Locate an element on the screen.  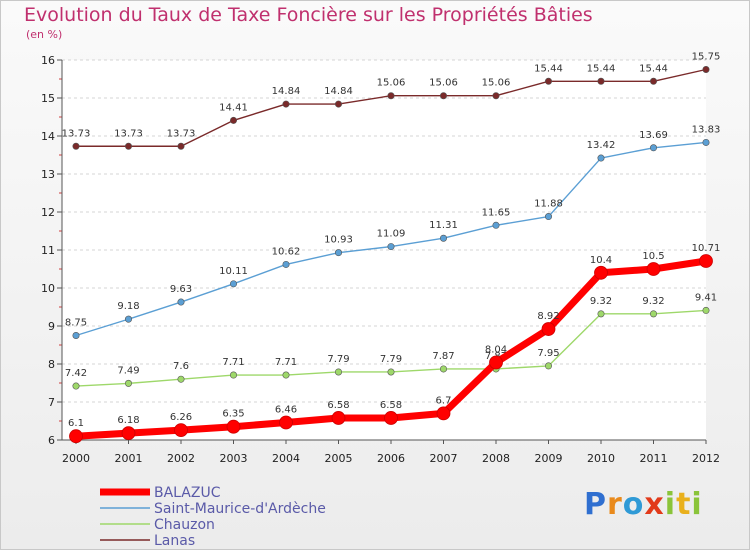
data-label: 6.58 is located at coordinates (338, 405).